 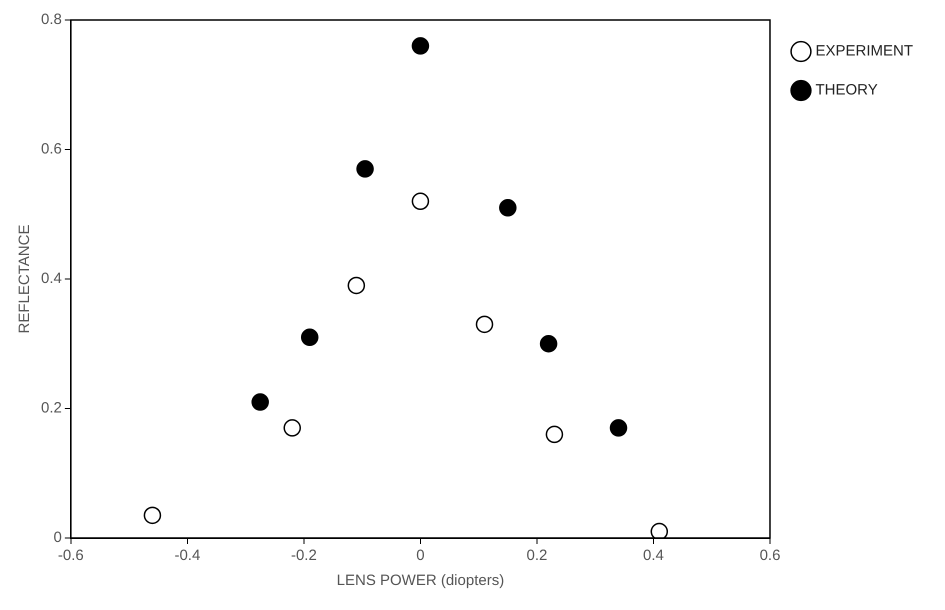 I want to click on y-tick-label: 0, so click(x=58, y=537).